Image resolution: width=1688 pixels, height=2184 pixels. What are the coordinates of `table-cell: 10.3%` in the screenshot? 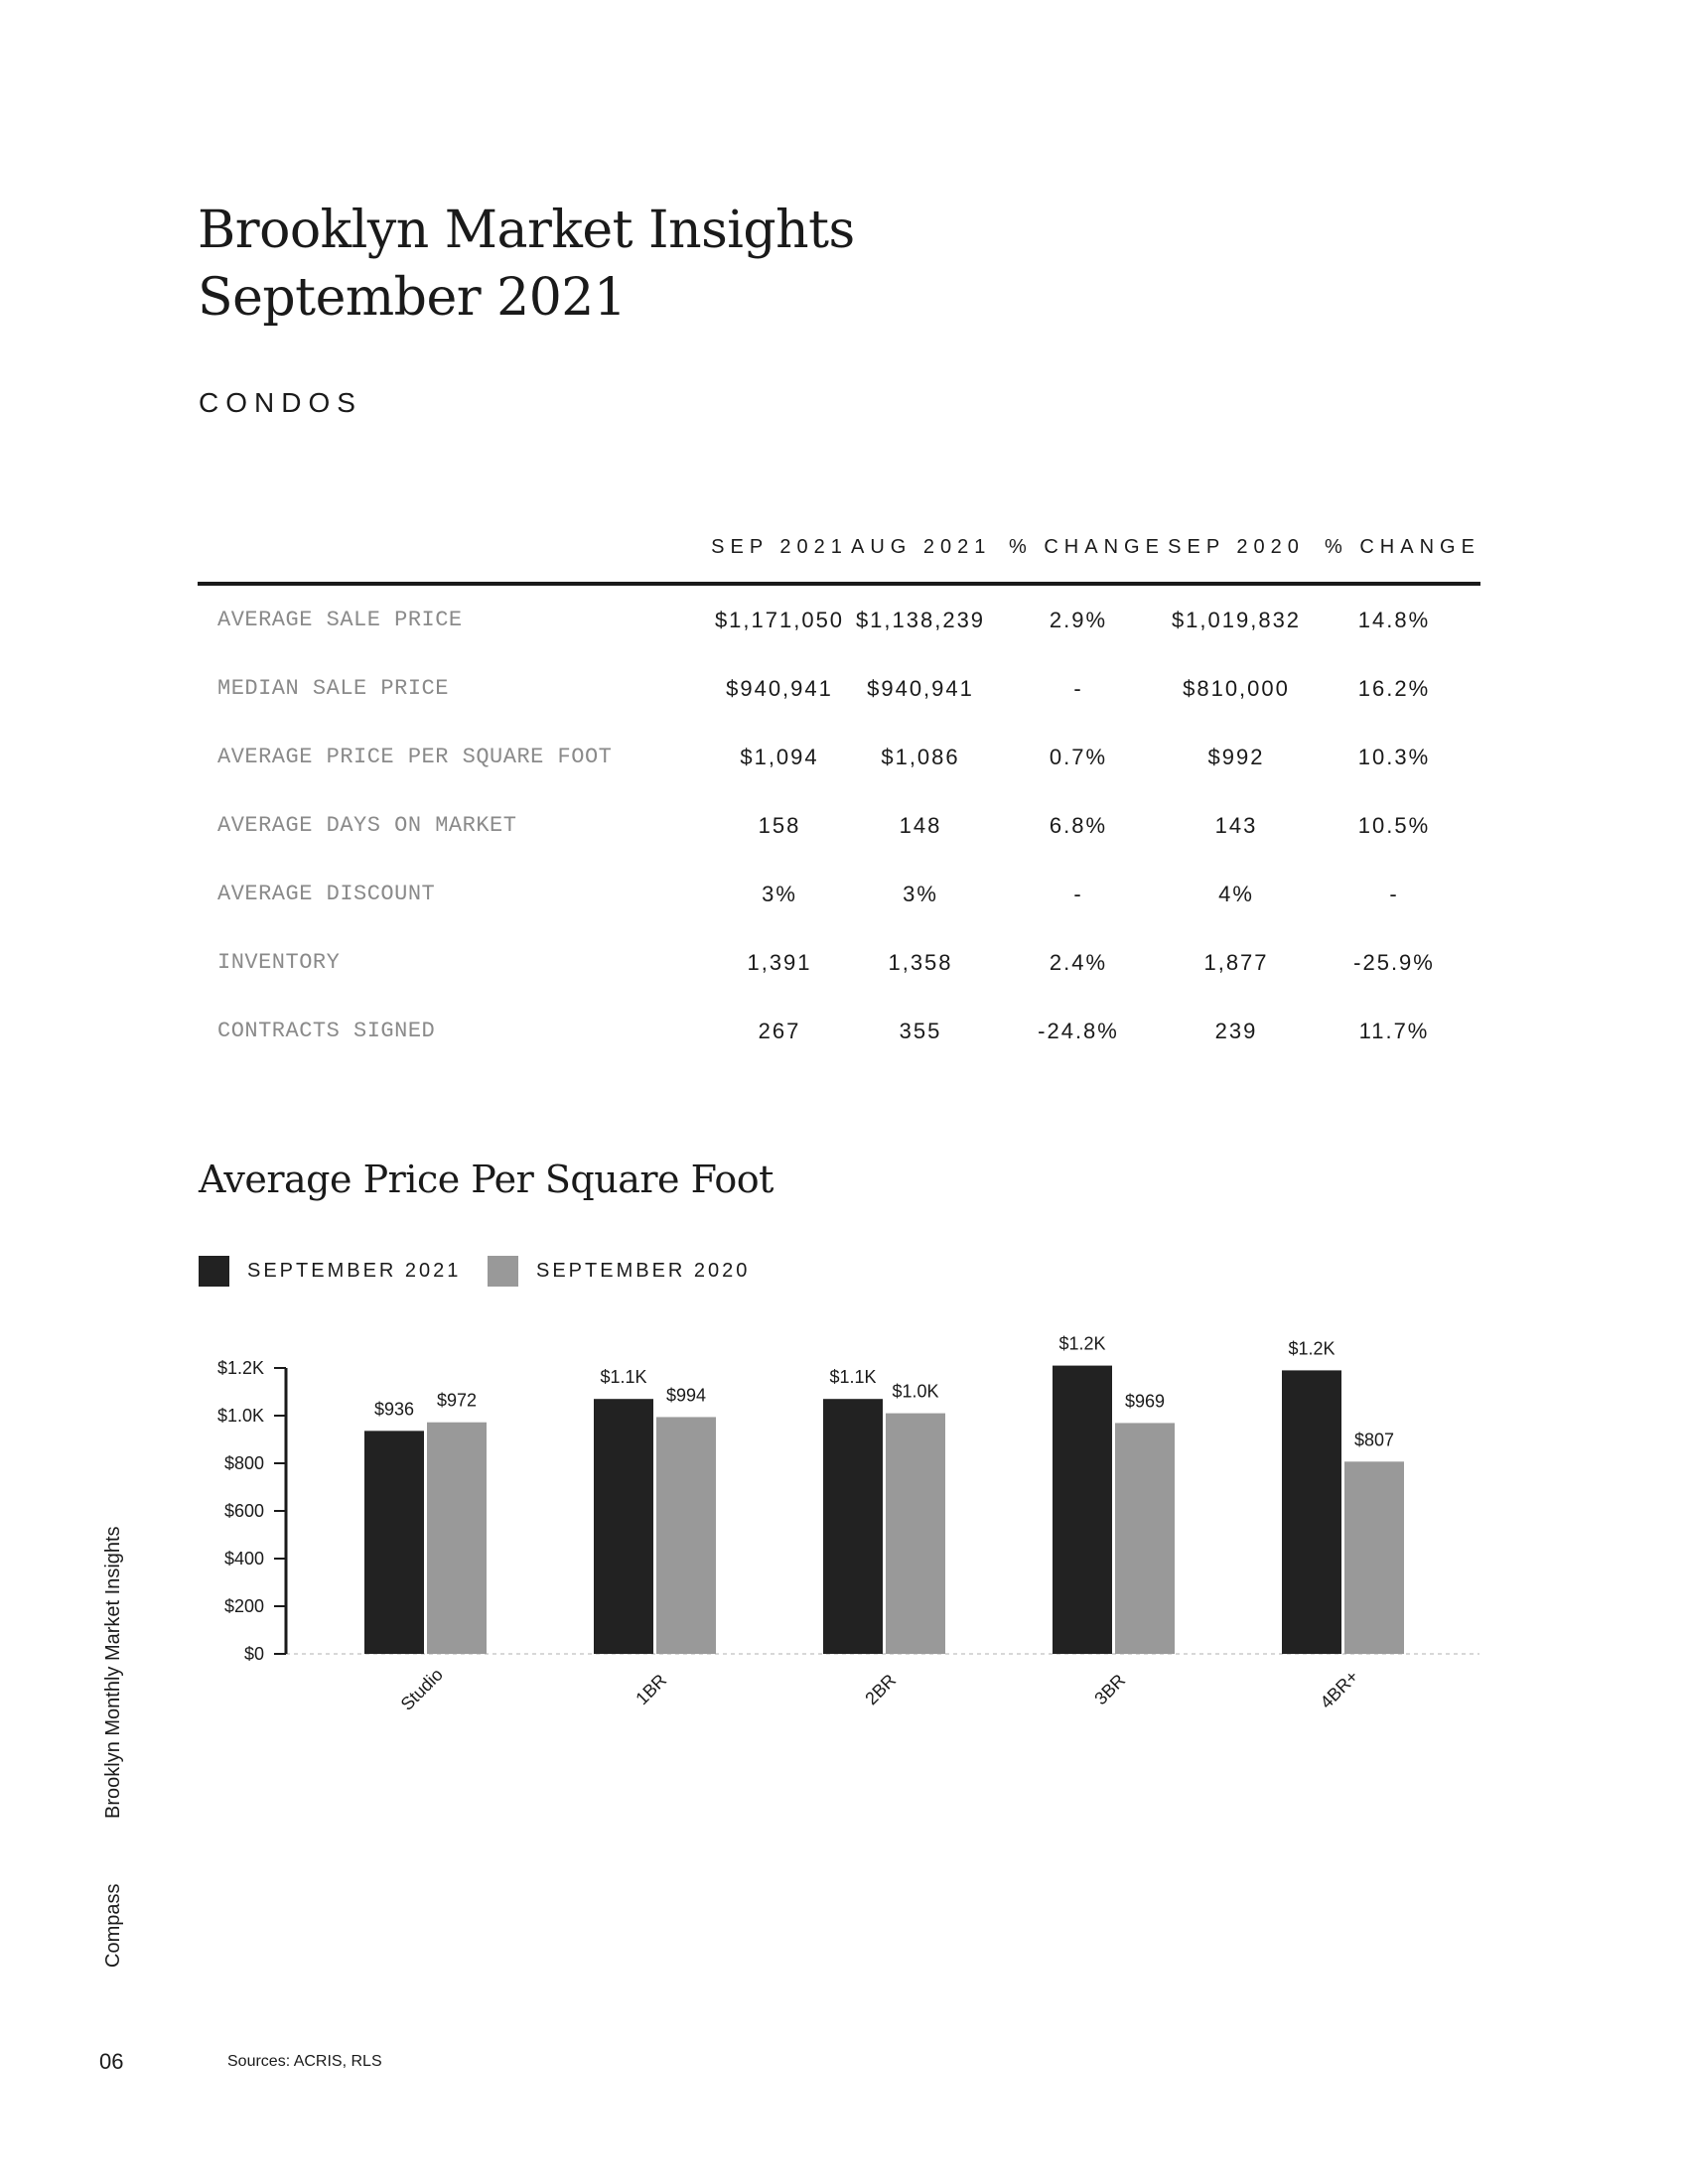 It's located at (1394, 757).